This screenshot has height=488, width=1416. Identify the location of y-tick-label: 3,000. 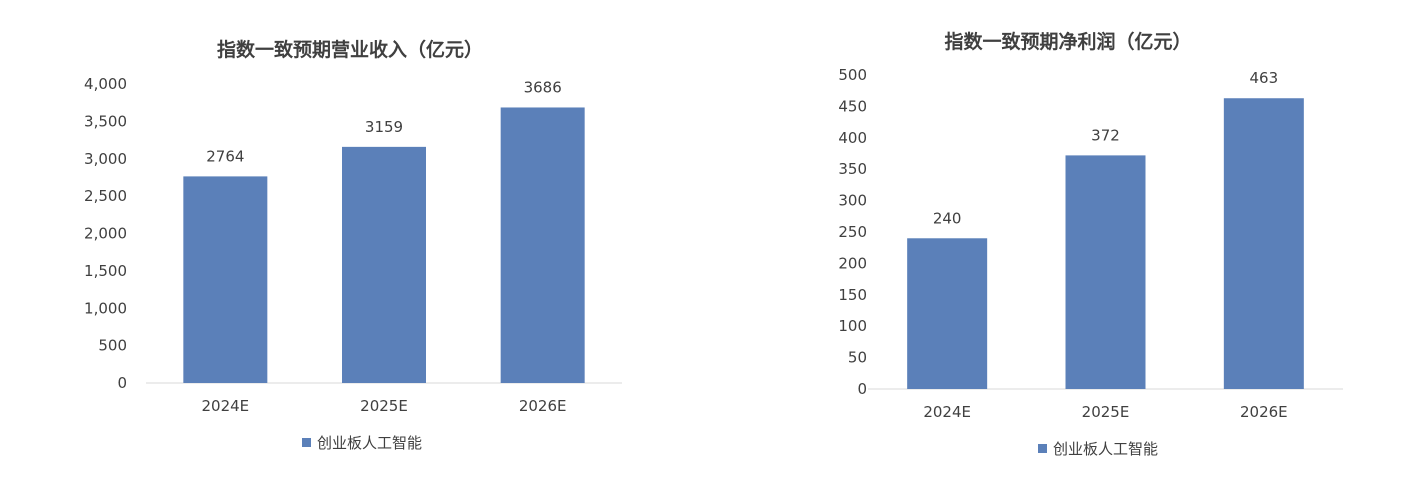
(105, 159).